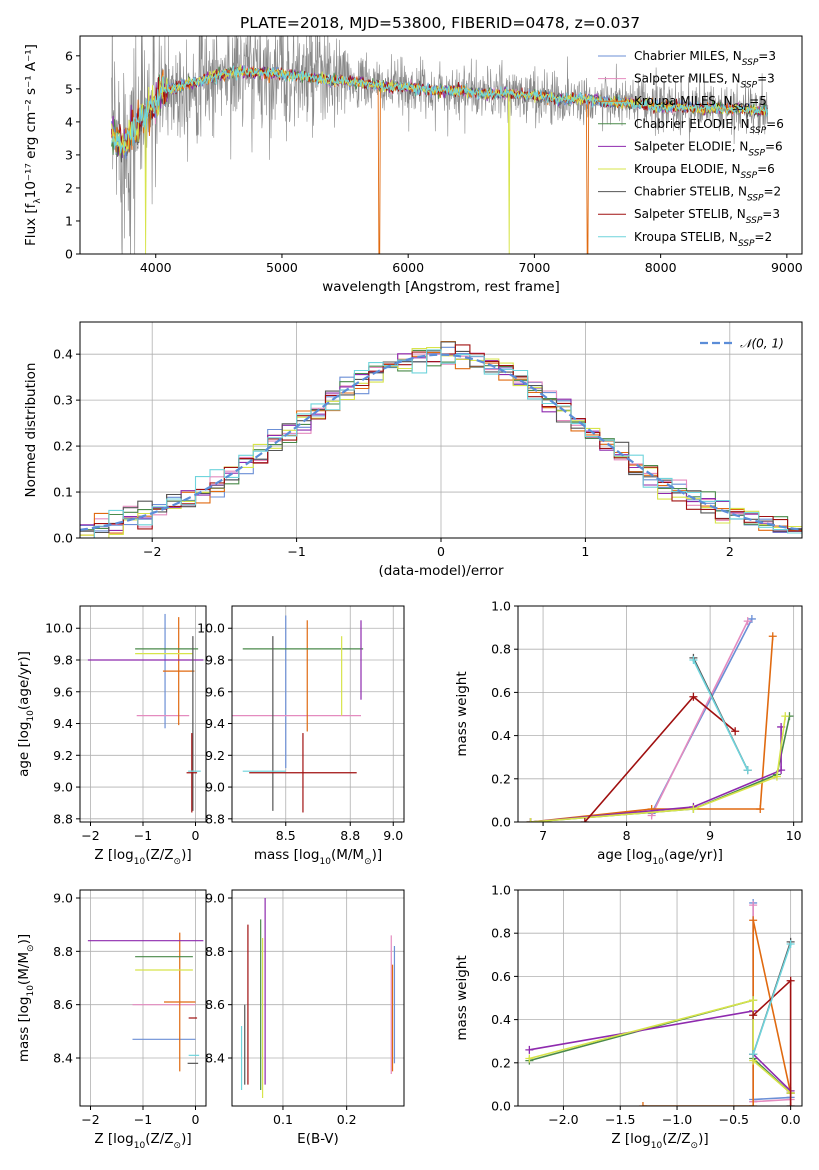 This screenshot has width=819, height=1170. Describe the element at coordinates (393, 835) in the screenshot. I see `x-tick-label: 9.0` at that location.